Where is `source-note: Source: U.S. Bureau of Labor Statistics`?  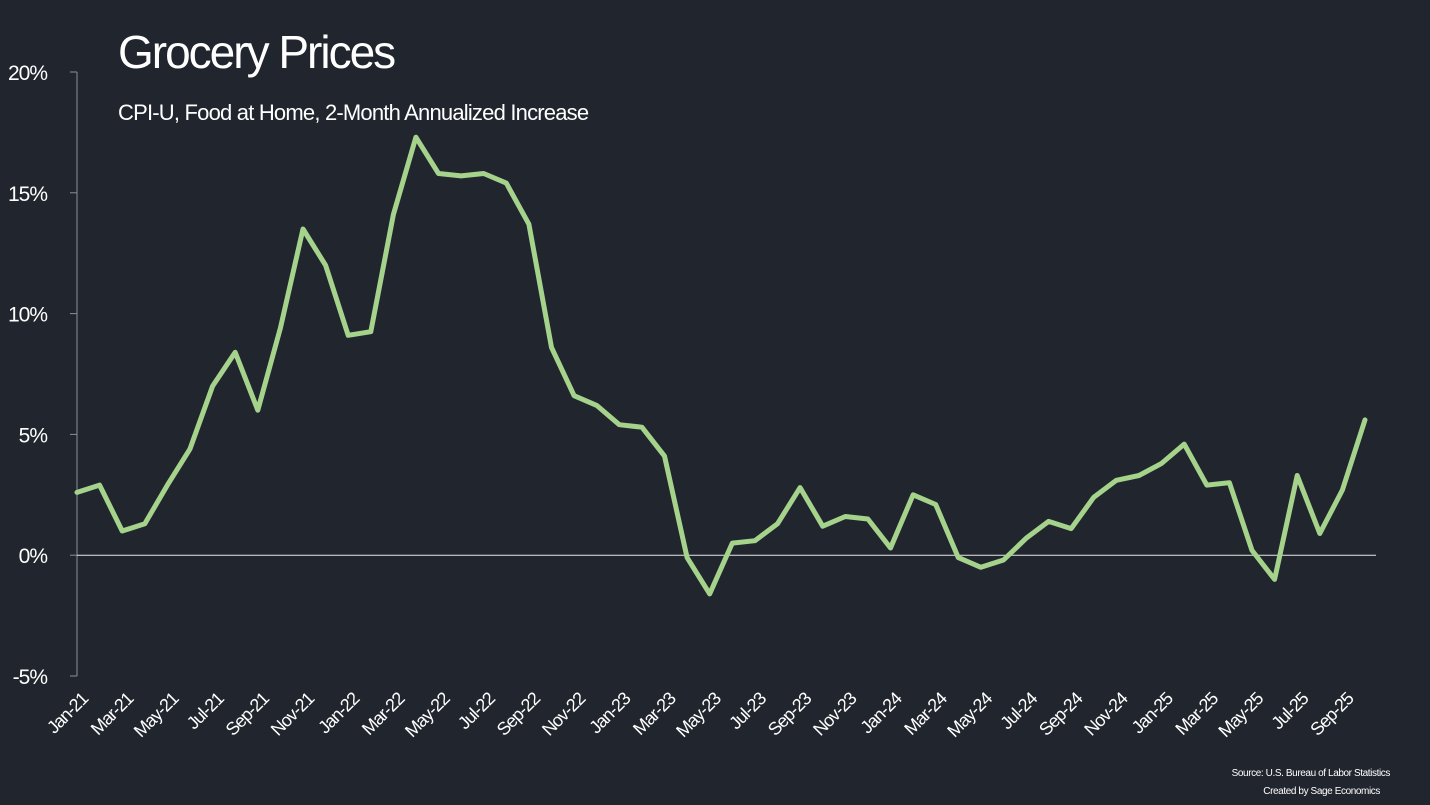 source-note: Source: U.S. Bureau of Labor Statistics is located at coordinates (1311, 773).